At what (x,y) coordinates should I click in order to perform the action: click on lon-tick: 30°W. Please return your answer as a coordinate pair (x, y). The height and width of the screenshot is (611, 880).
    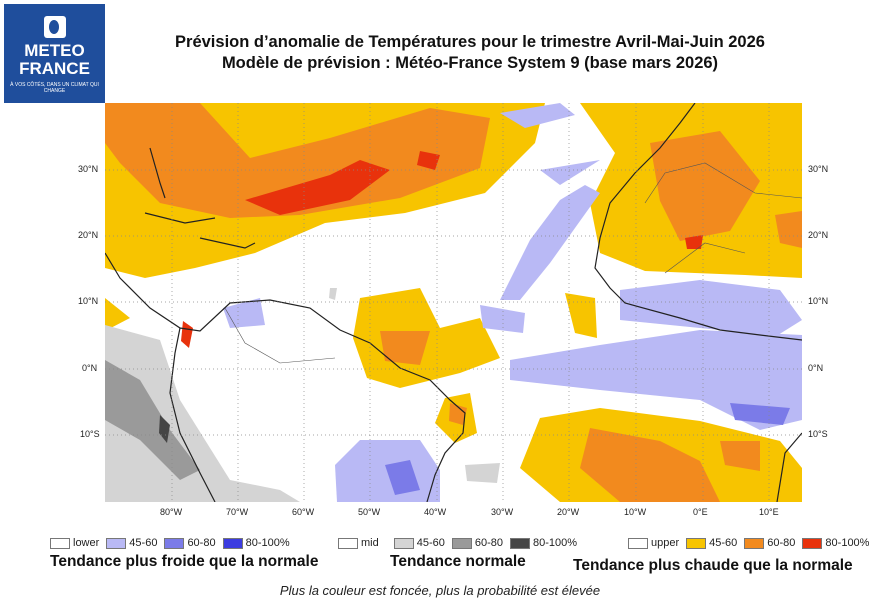
    Looking at the image, I should click on (502, 512).